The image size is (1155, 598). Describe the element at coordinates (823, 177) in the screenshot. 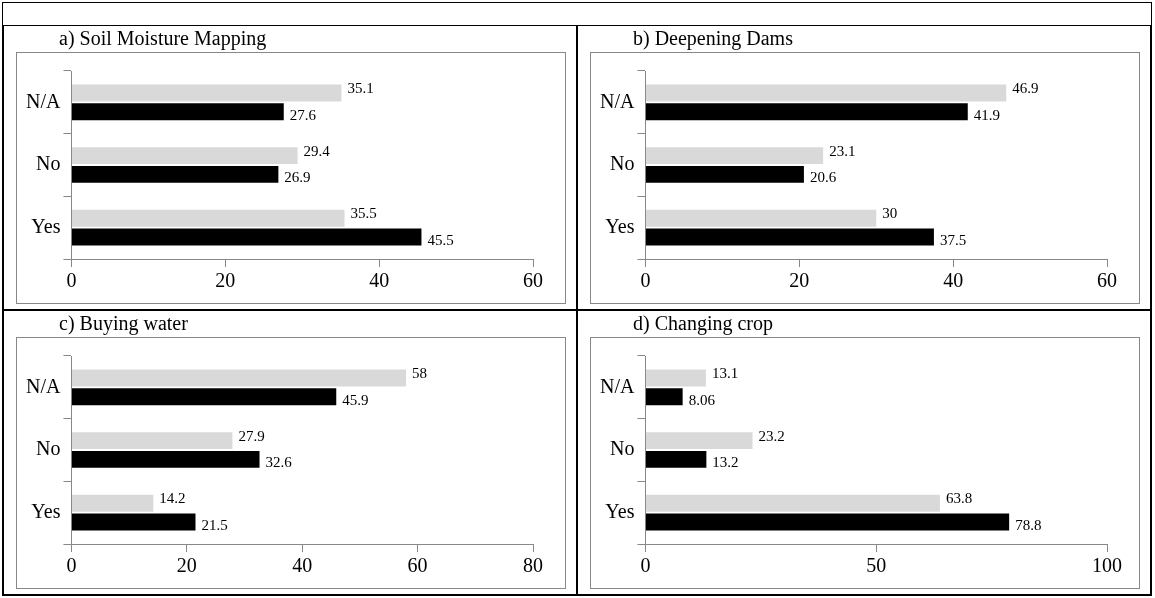

I see `data-label: 20.6` at that location.